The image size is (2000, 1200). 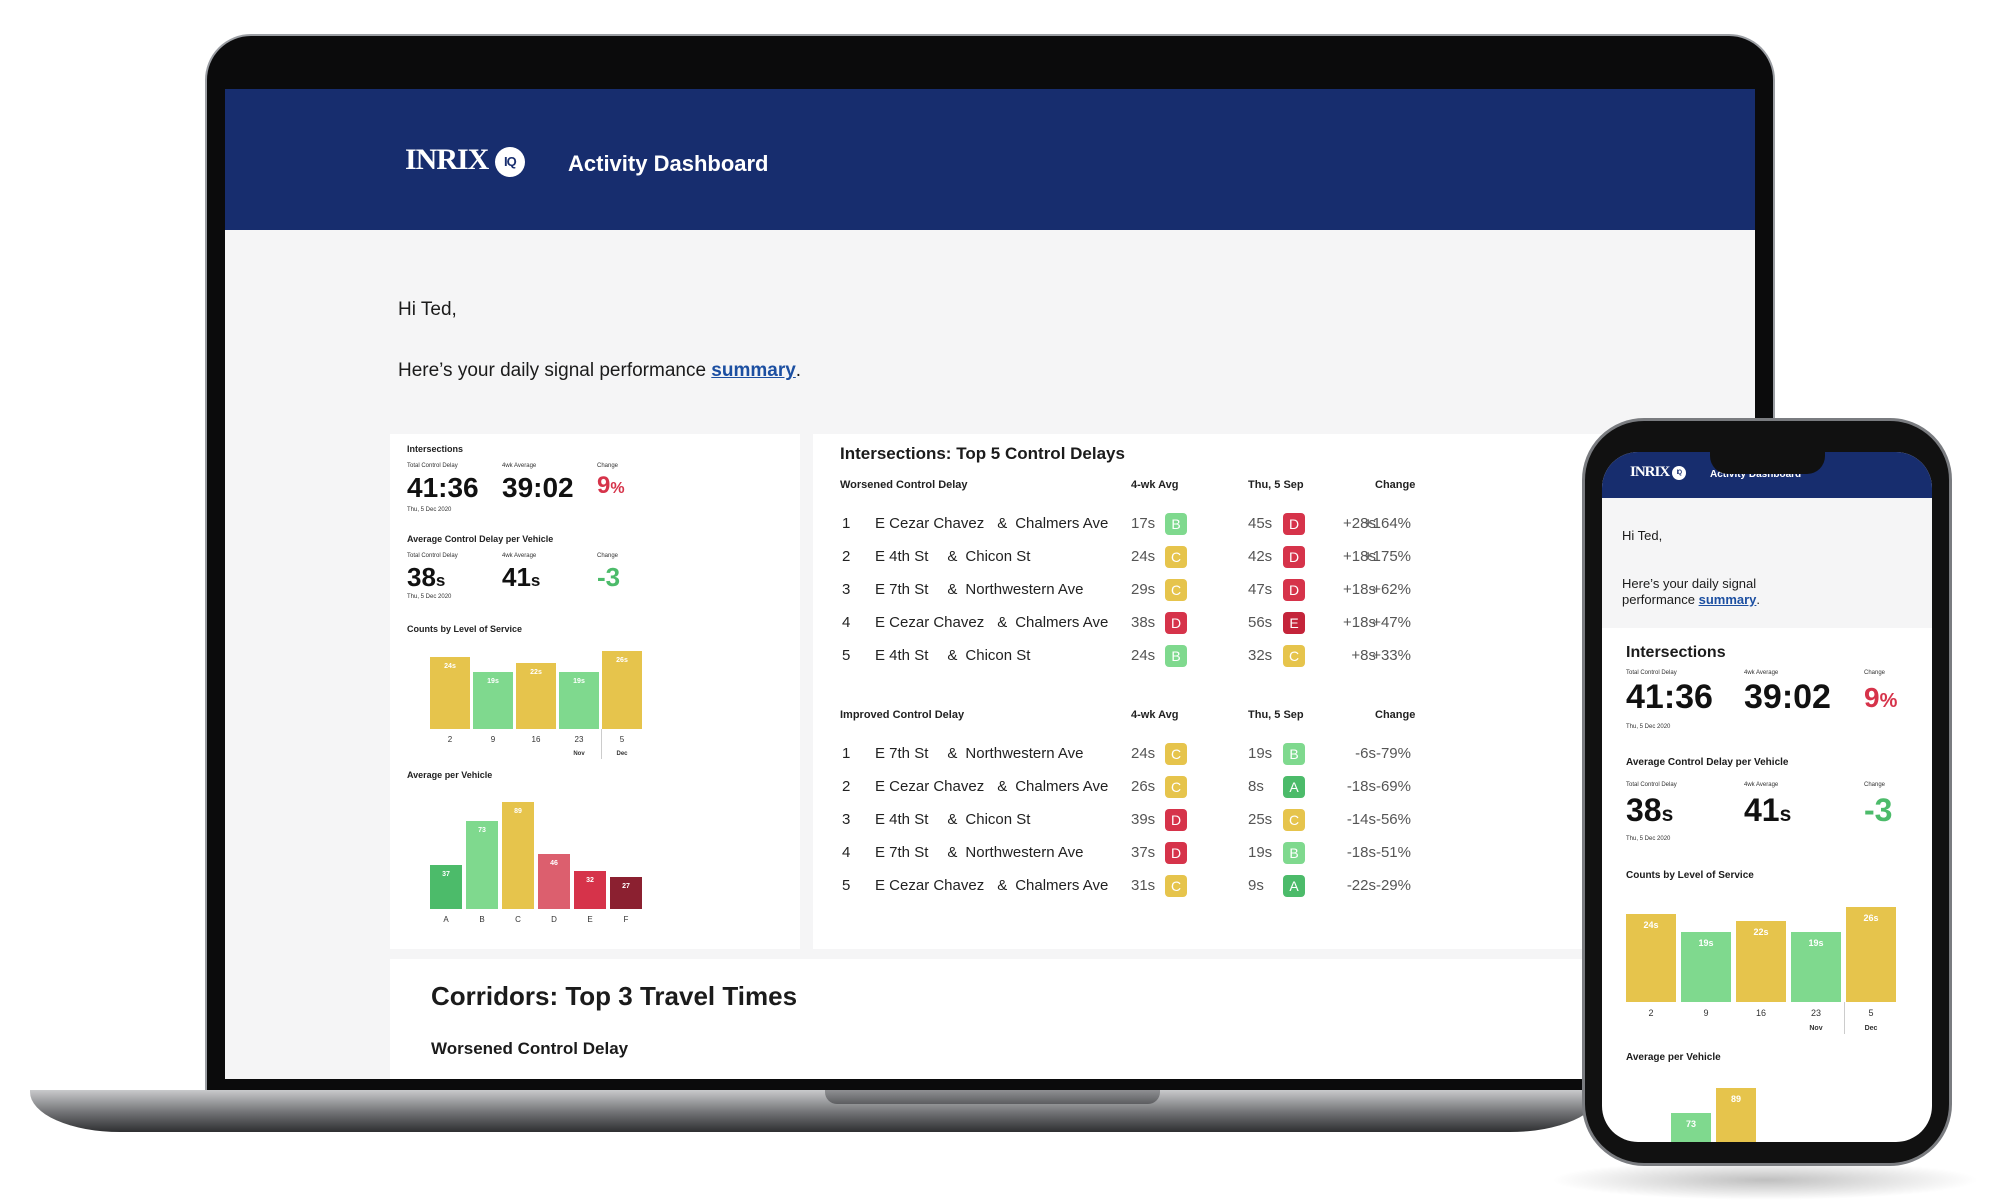 I want to click on chart-bar: 27, so click(x=626, y=892).